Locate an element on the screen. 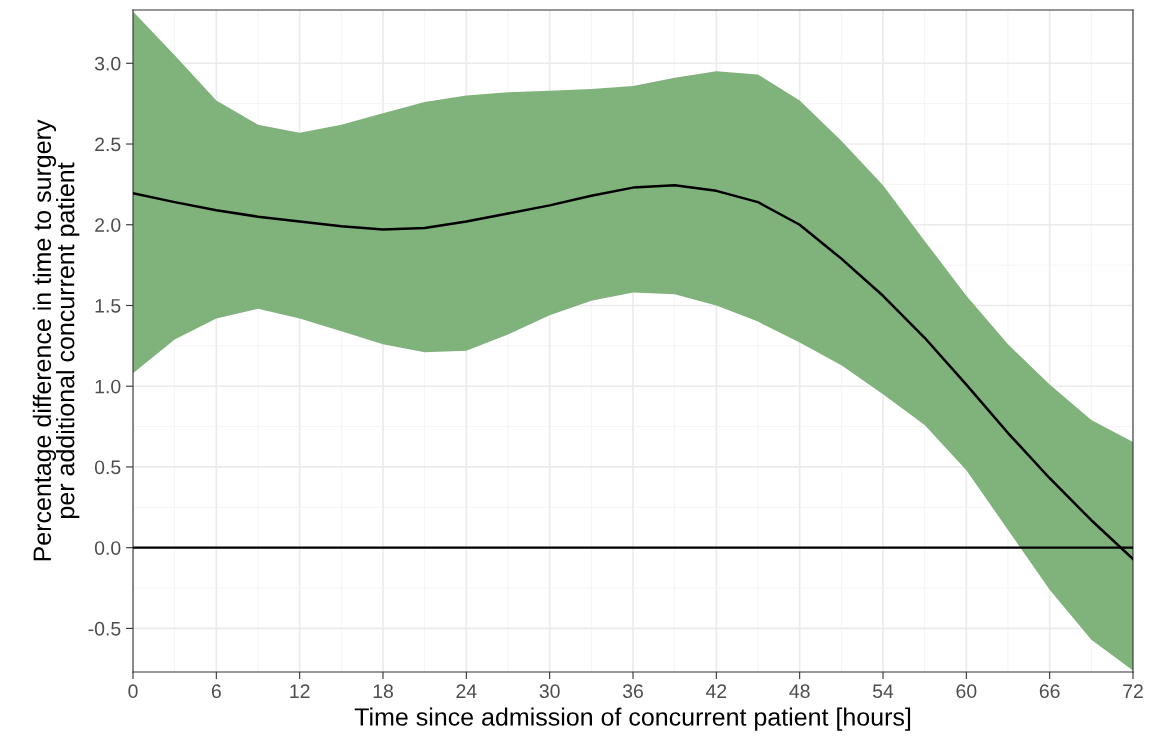 This screenshot has width=1151, height=751. x-tick-label: 54 is located at coordinates (883, 691).